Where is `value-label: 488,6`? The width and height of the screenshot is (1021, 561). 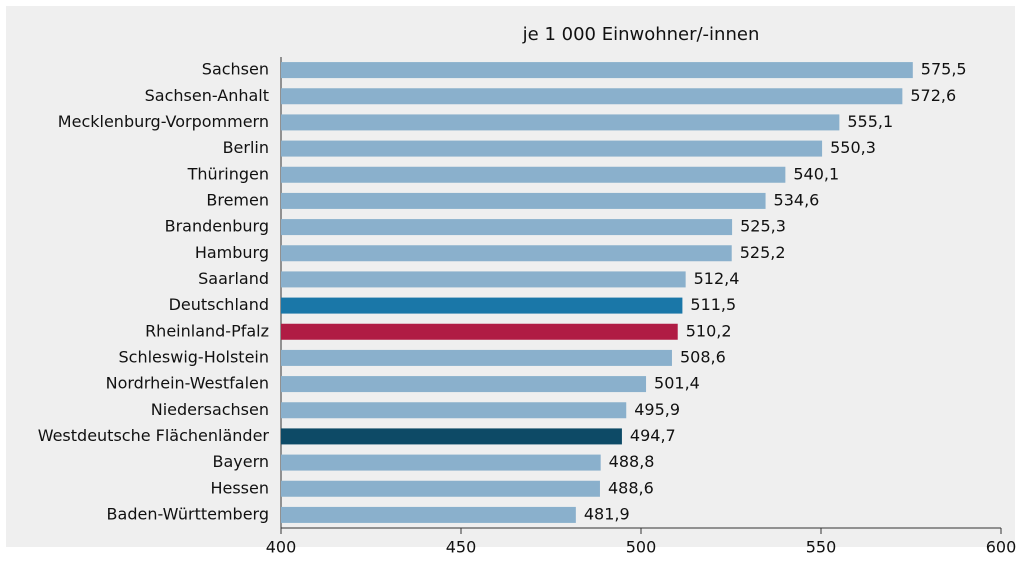
value-label: 488,6 is located at coordinates (631, 487).